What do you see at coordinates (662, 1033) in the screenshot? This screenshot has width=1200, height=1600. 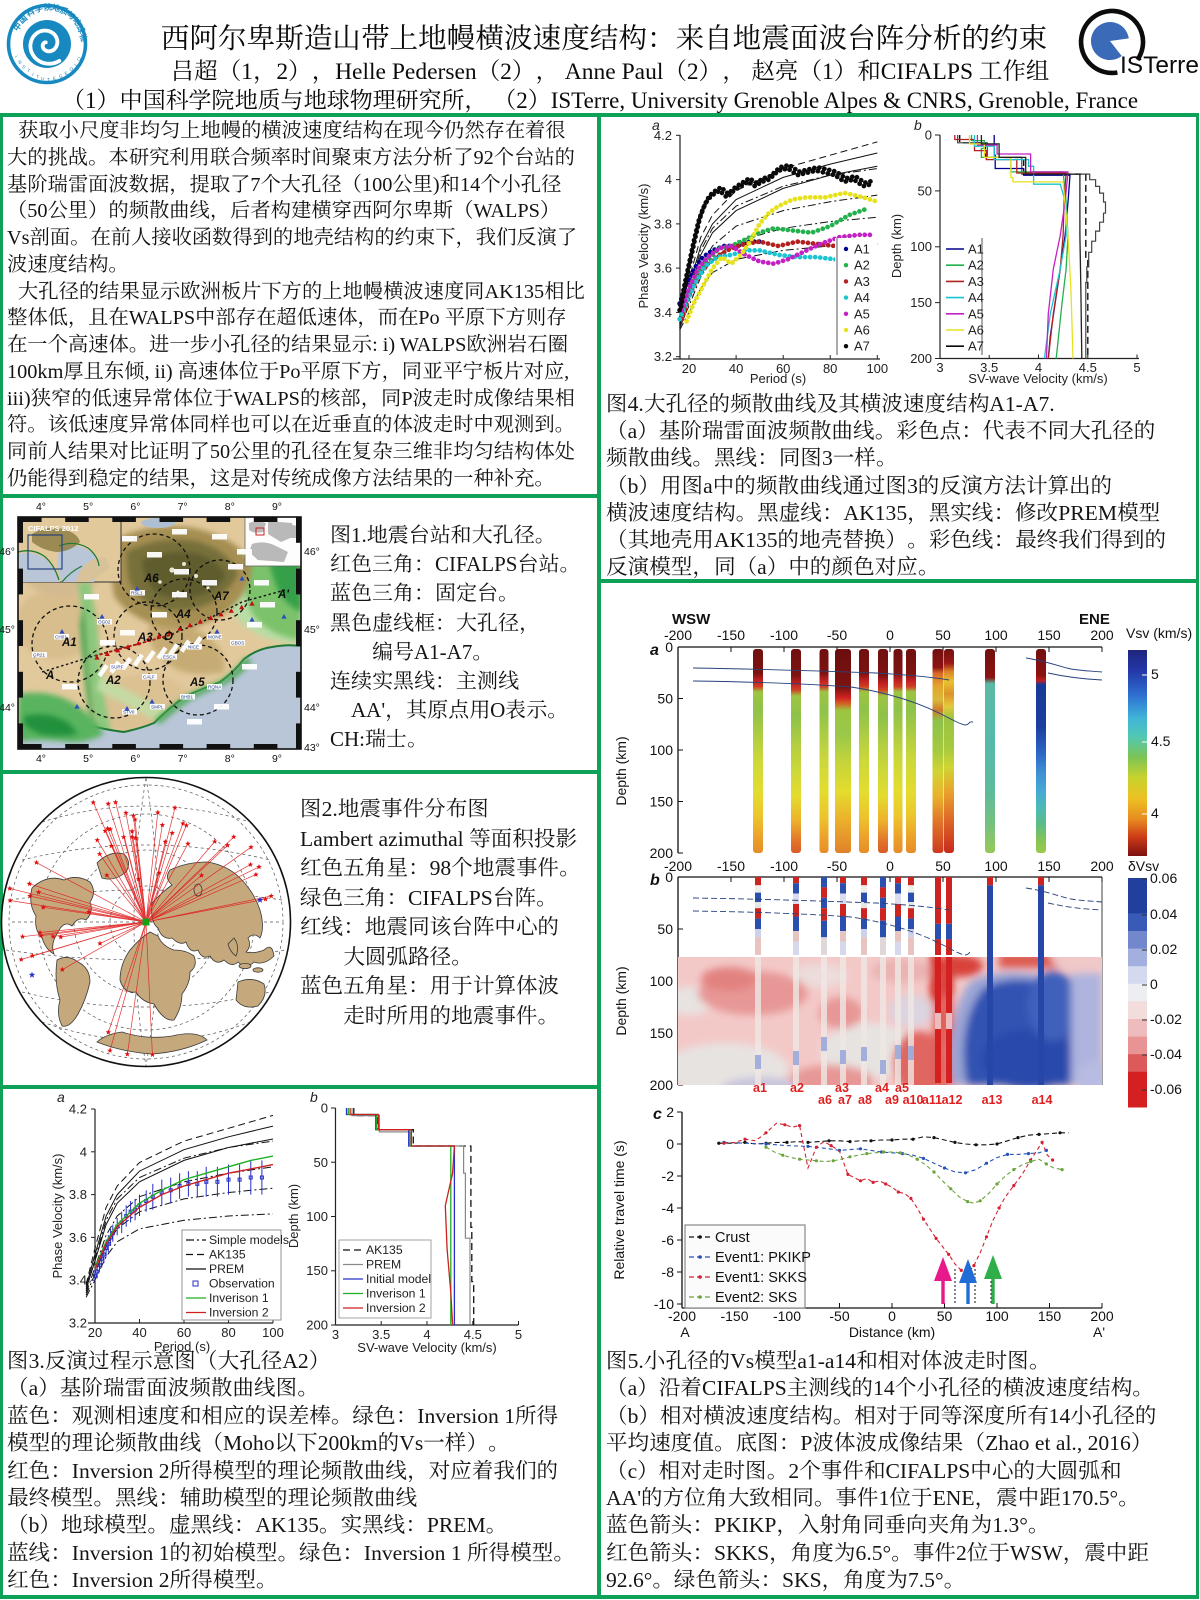 I see `svg-text: 150` at bounding box center [662, 1033].